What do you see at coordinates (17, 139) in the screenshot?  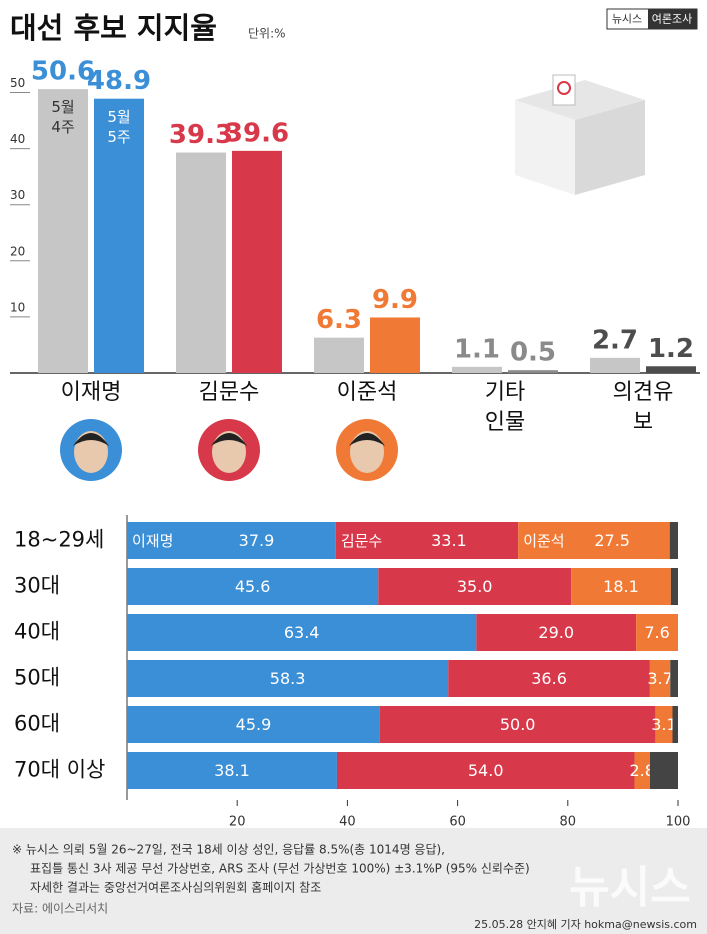 I see `y-tick-label: 40` at bounding box center [17, 139].